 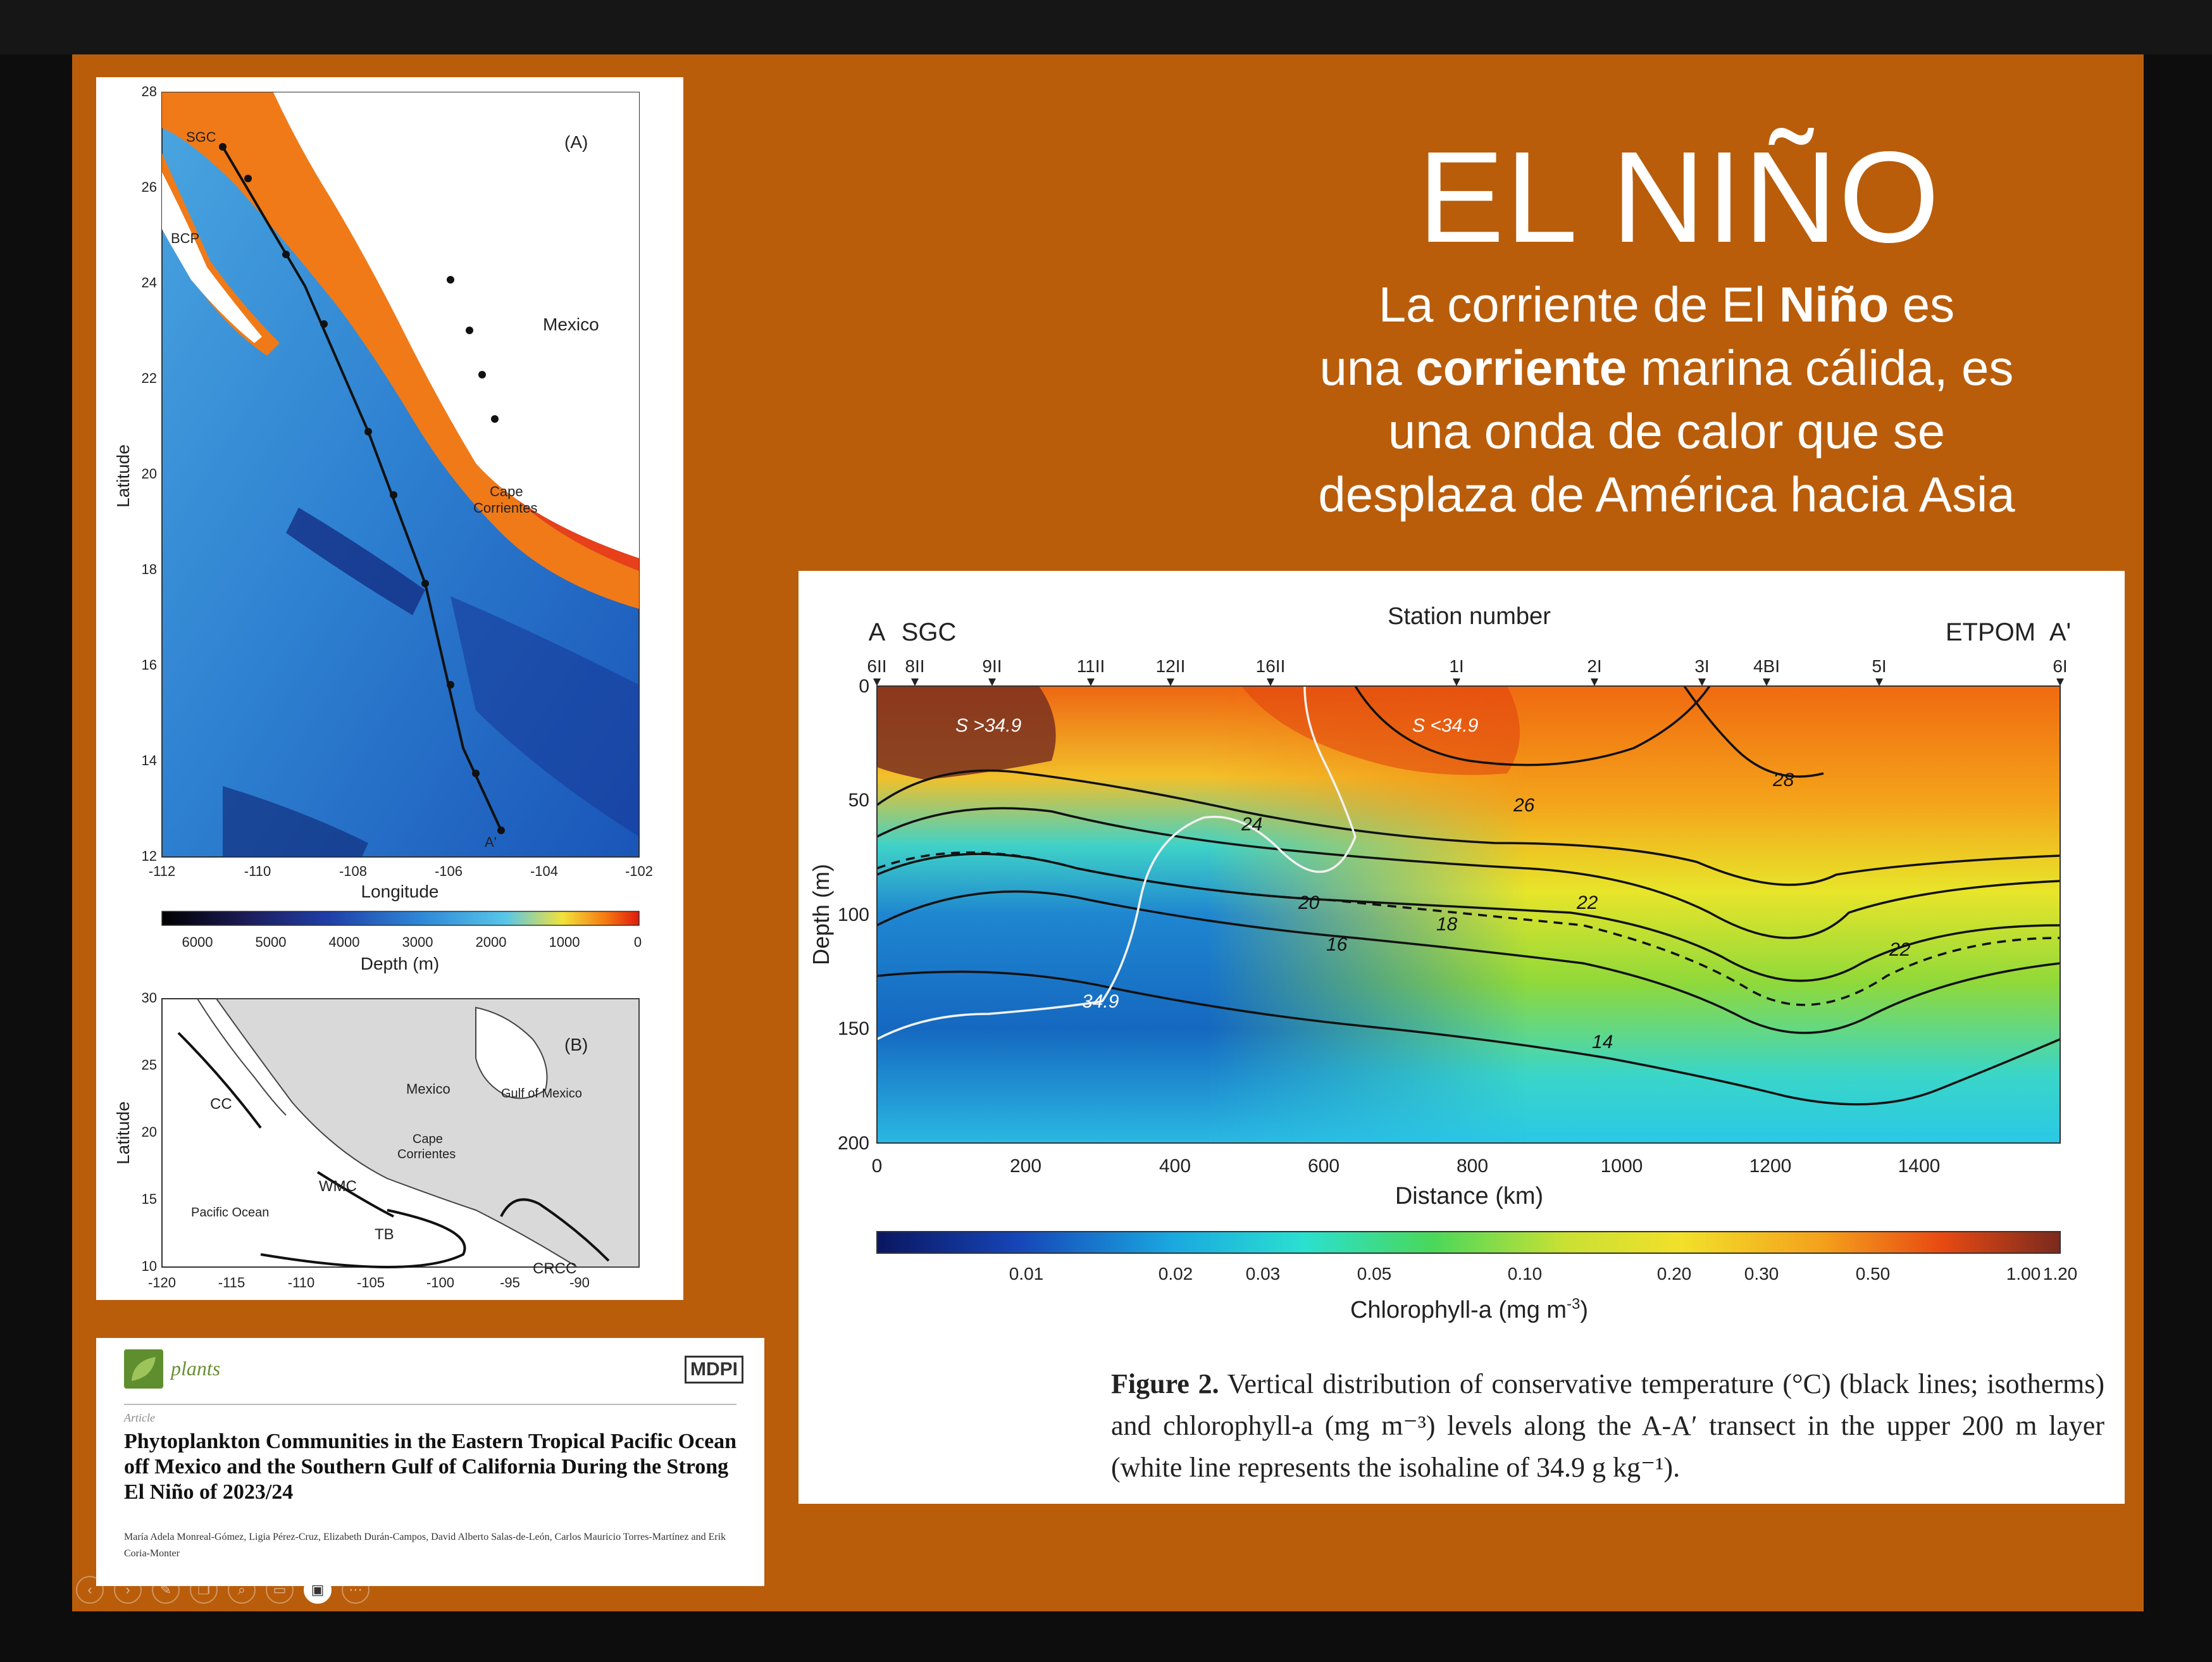 I want to click on chl-tick: 0.03, so click(x=1263, y=1274).